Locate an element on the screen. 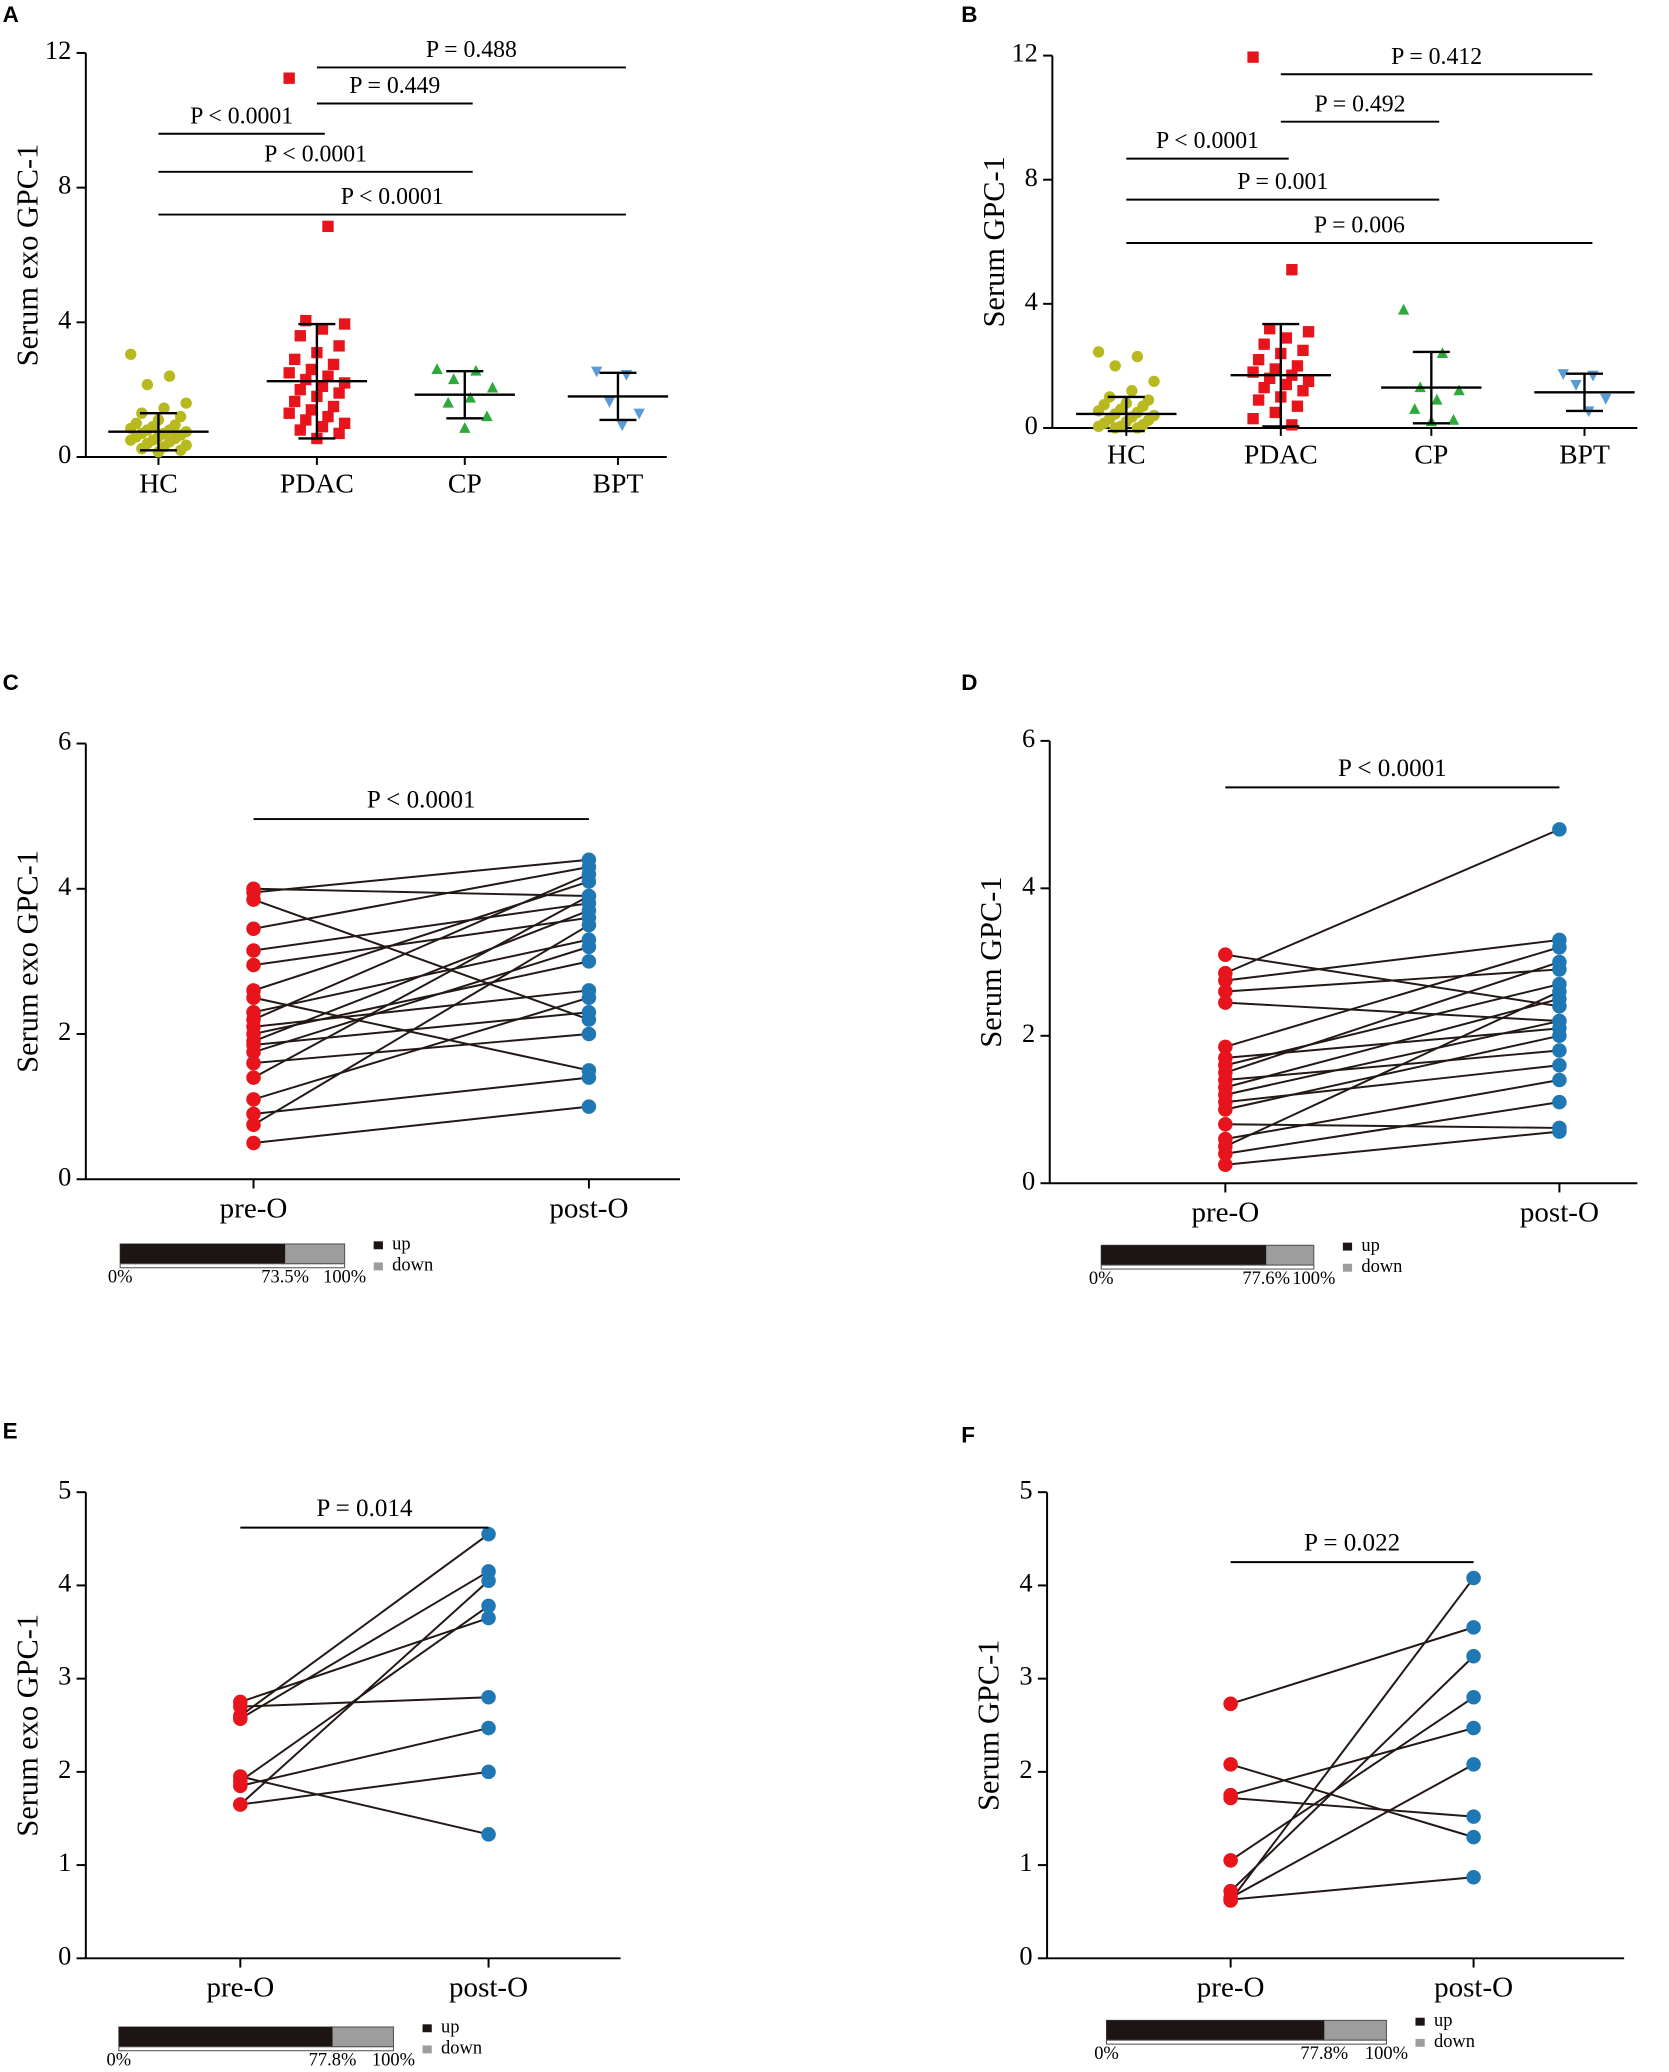 This screenshot has height=2072, width=1669. bracket-label: P = 0.022 is located at coordinates (1352, 1543).